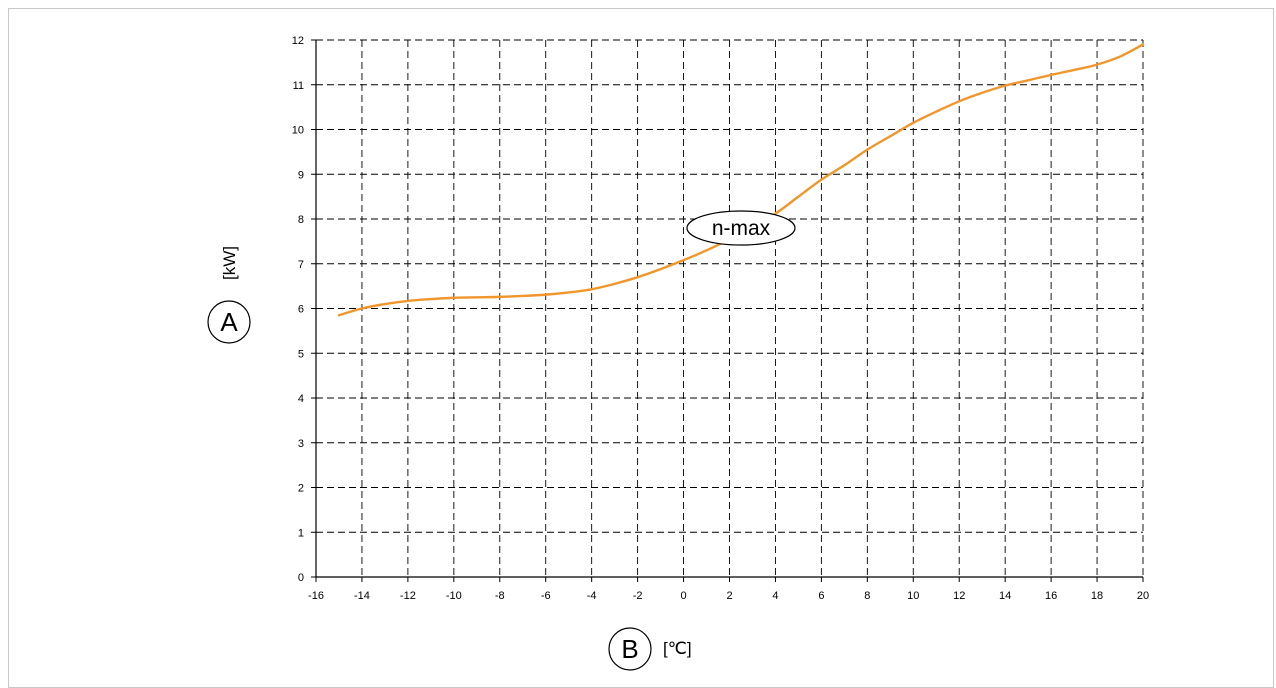 The height and width of the screenshot is (688, 1276). Describe the element at coordinates (913, 596) in the screenshot. I see `x-tick-label: 10` at that location.